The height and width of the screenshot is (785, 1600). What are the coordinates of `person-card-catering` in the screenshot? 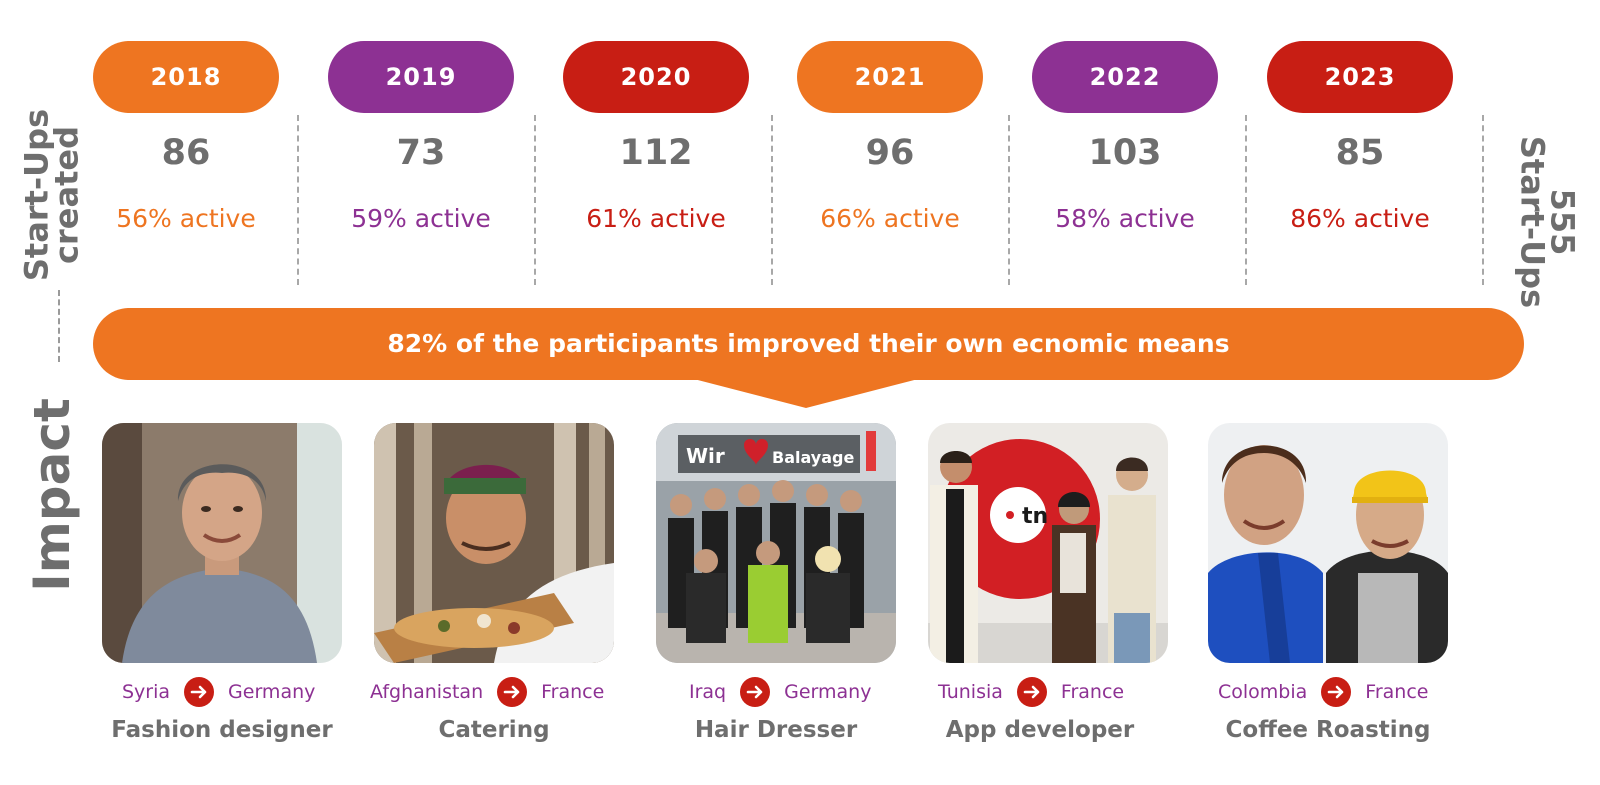 It's located at (494, 543).